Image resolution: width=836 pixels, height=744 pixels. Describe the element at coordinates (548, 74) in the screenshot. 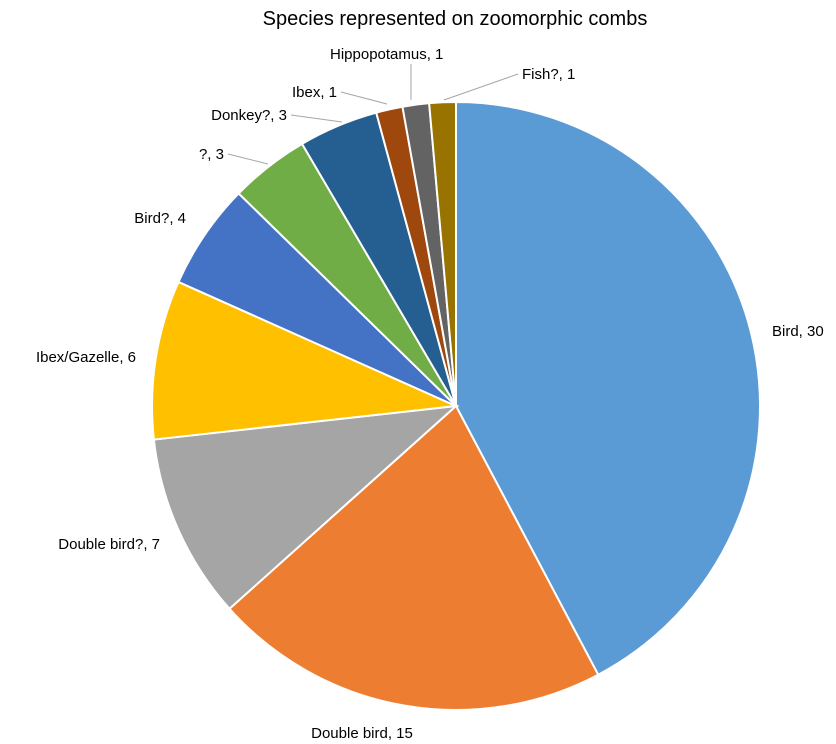

I see `data-label: Fish?, 1` at that location.